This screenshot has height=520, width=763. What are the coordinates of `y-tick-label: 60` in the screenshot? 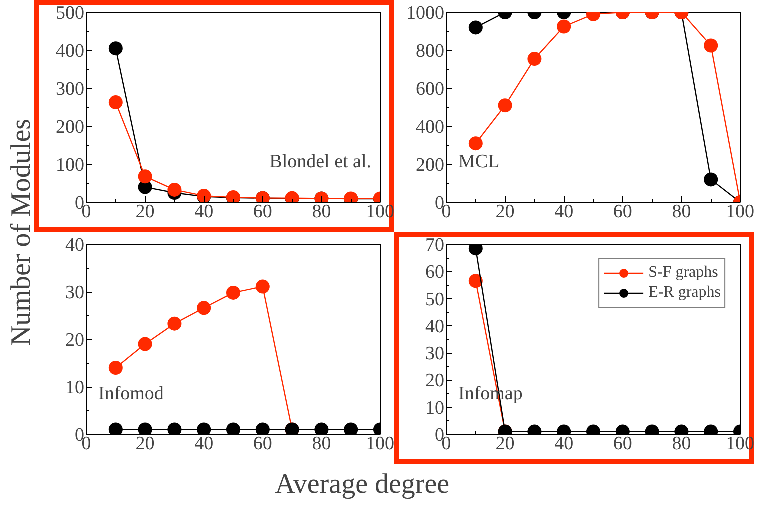 It's located at (435, 273).